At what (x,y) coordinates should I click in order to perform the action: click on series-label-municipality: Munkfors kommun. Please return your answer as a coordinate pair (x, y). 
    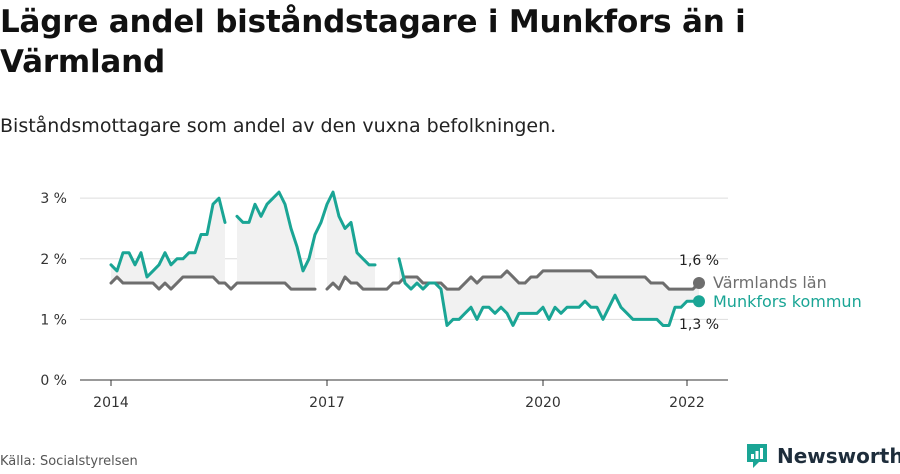
    Looking at the image, I should click on (787, 301).